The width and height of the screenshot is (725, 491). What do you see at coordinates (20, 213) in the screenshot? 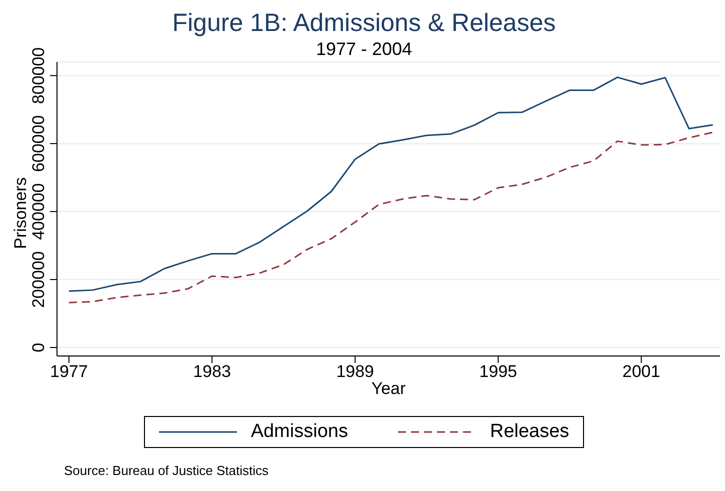
I see `y-axis-title: Prisoners` at bounding box center [20, 213].